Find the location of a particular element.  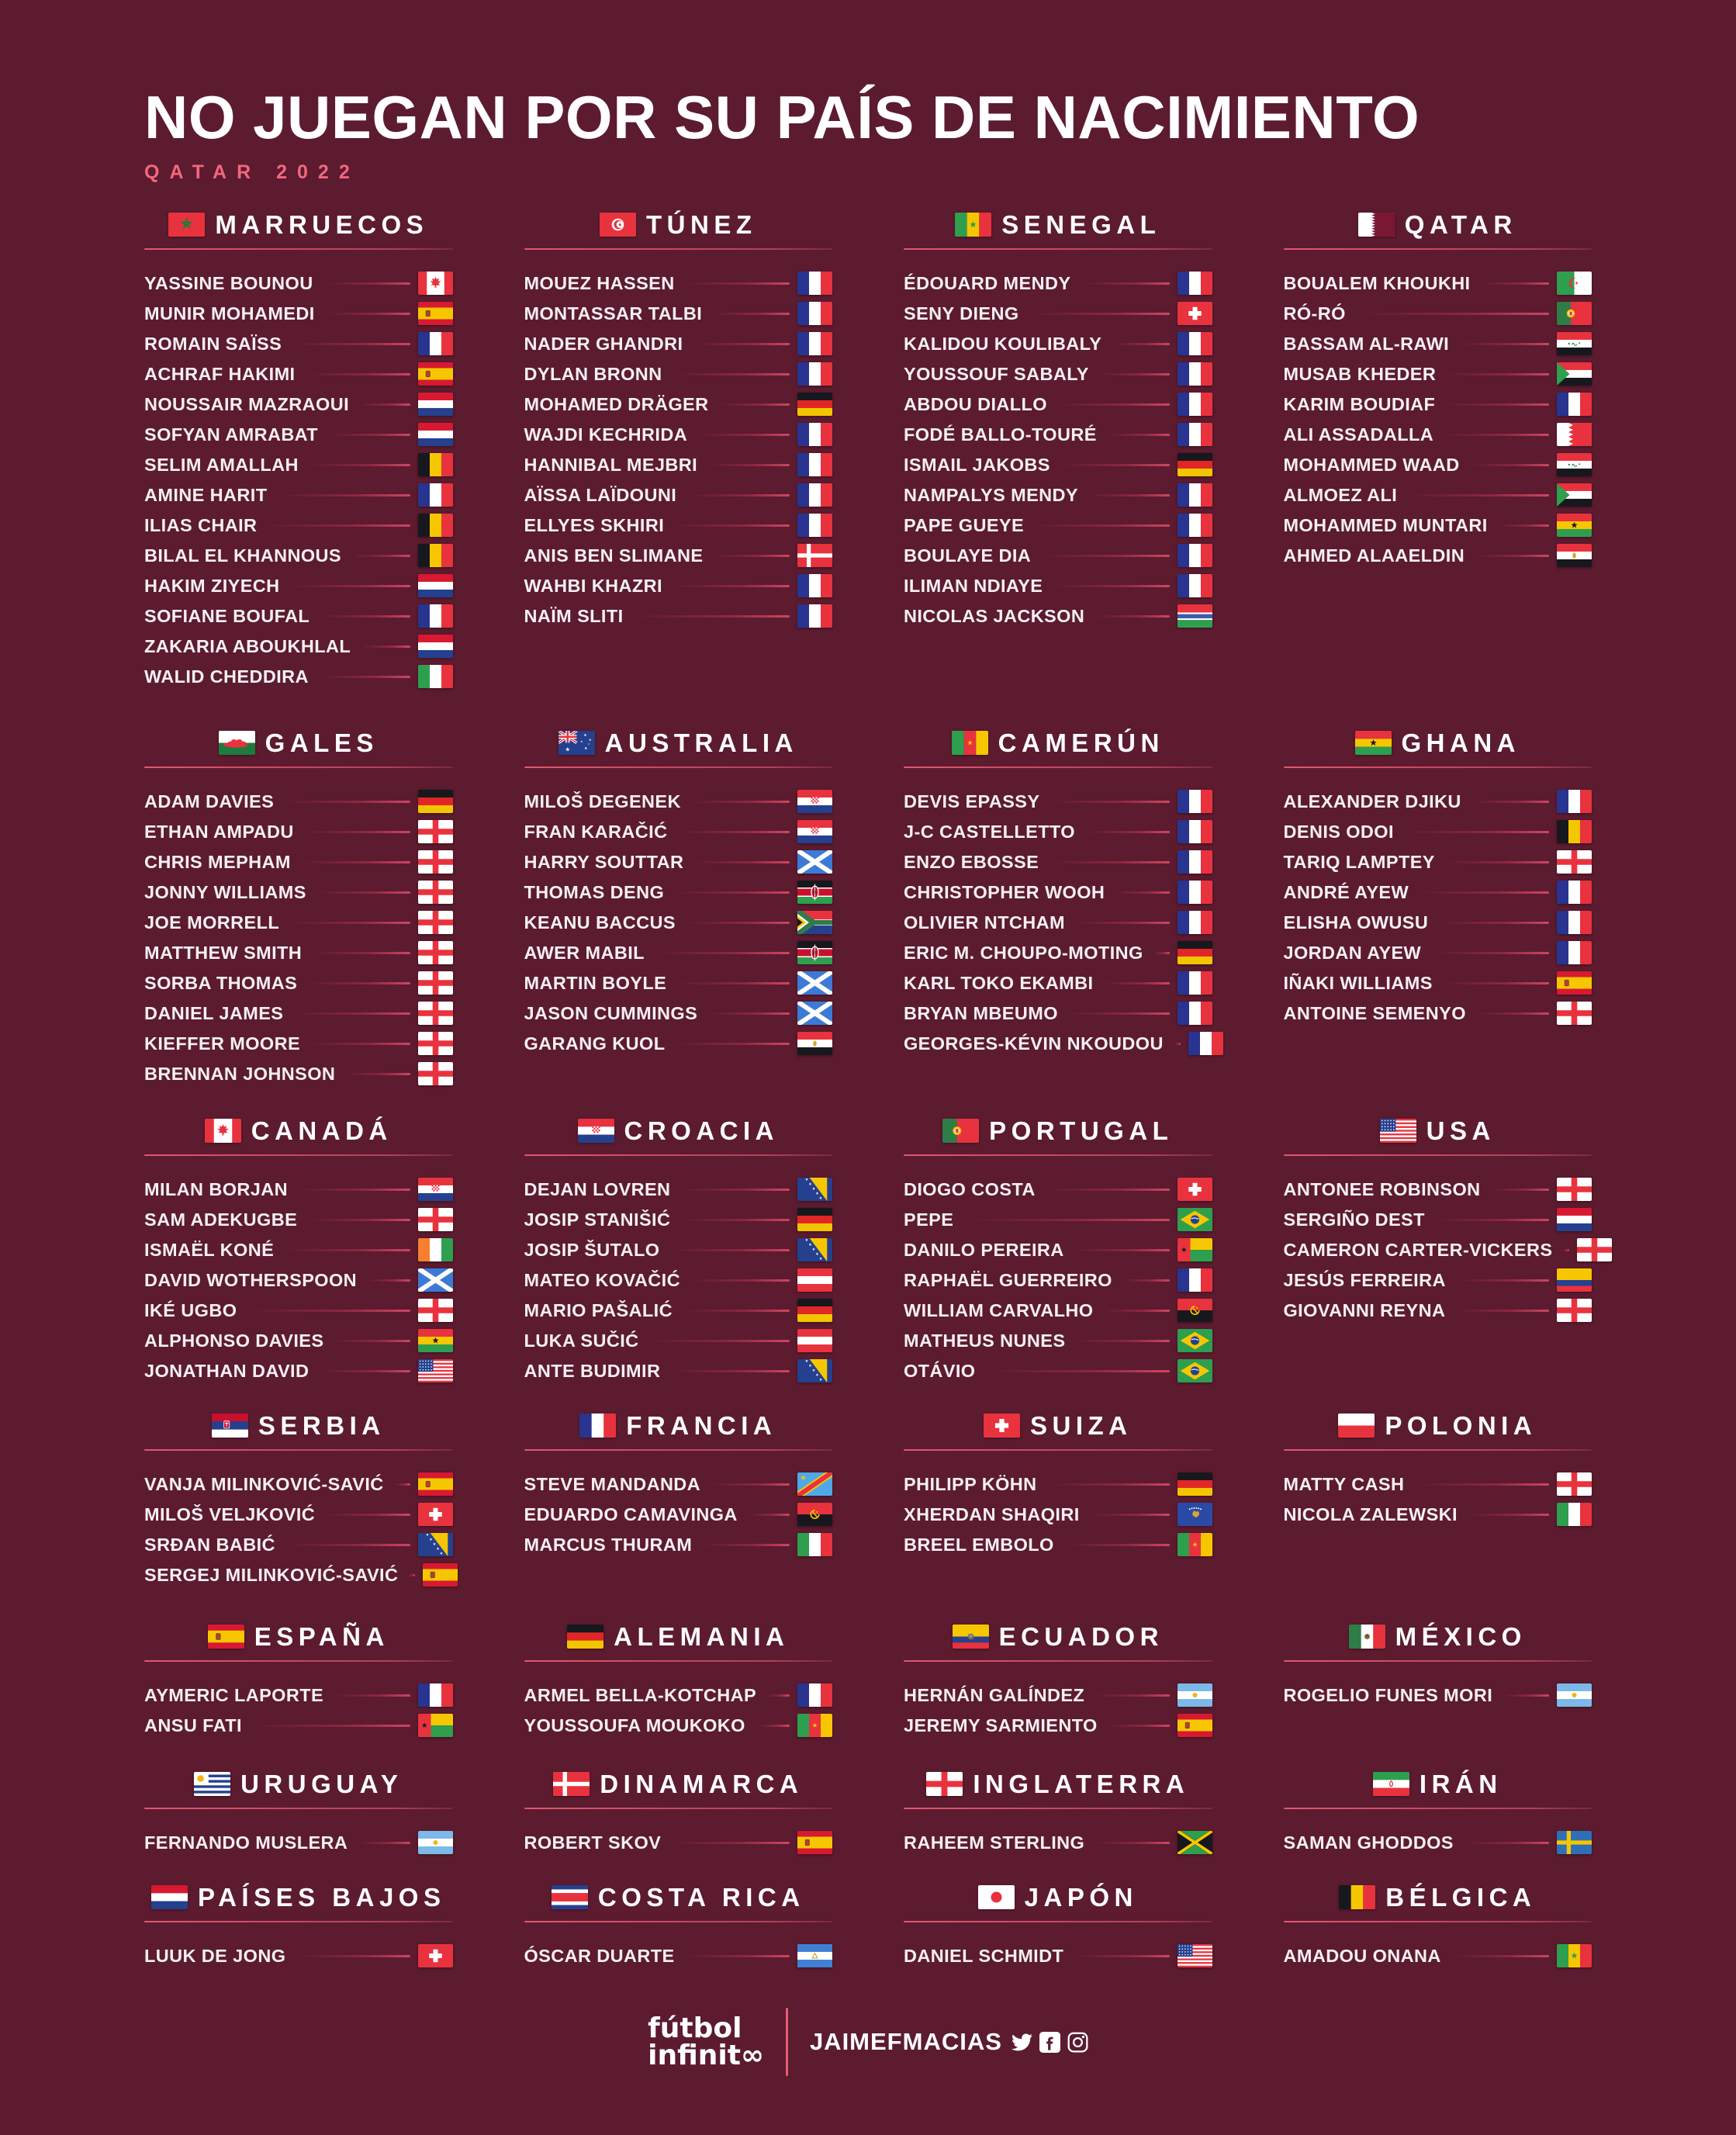

player-name: ANIS BEN SLIMANE is located at coordinates (614, 556).